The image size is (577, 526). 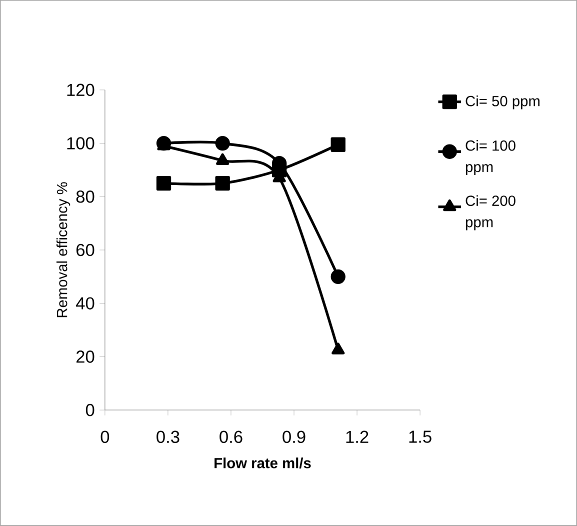 What do you see at coordinates (105, 437) in the screenshot?
I see `x-tick-label: 0` at bounding box center [105, 437].